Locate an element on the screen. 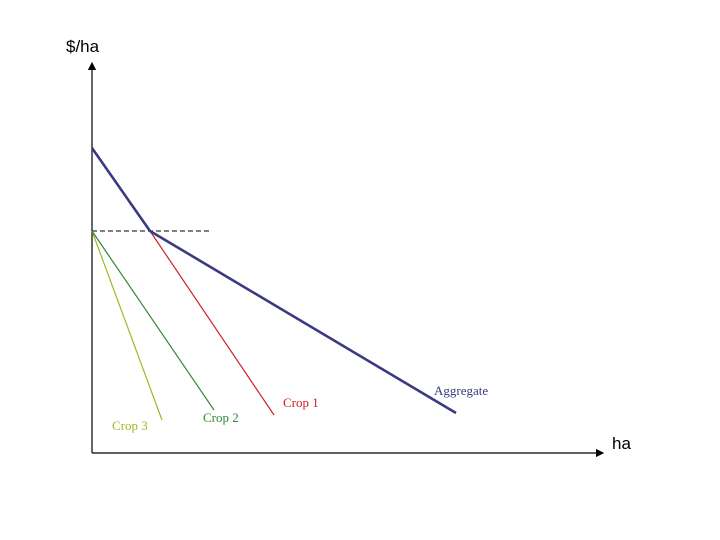 The height and width of the screenshot is (540, 720). crop-3-label: Crop 3 is located at coordinates (130, 425).